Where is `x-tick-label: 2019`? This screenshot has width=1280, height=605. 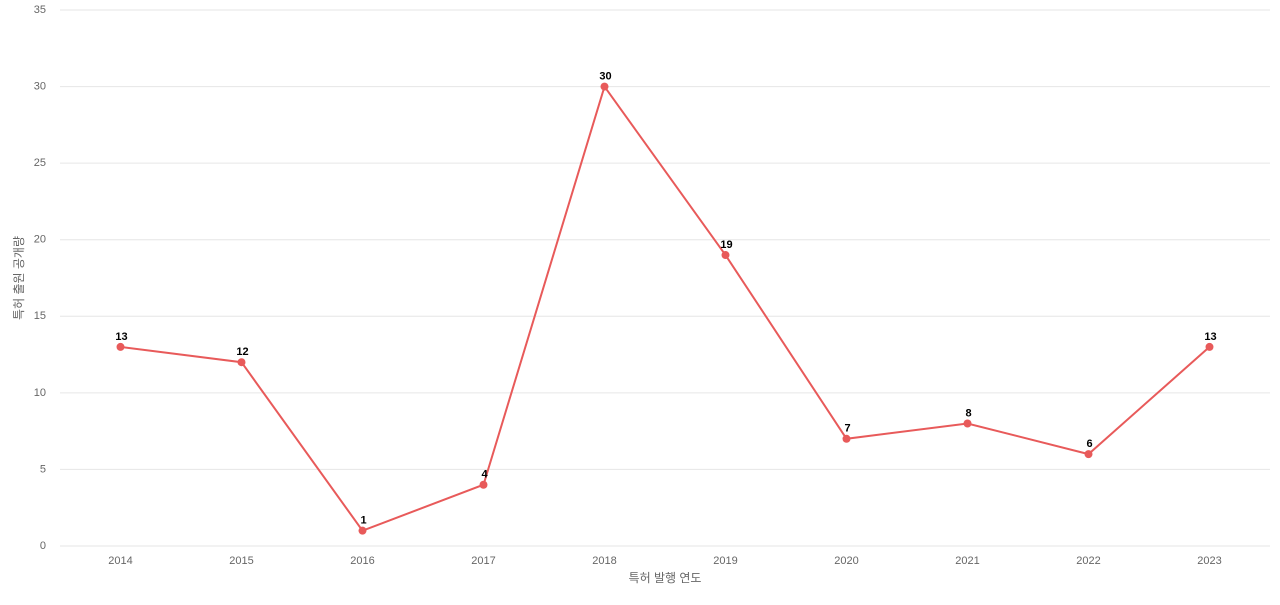 x-tick-label: 2019 is located at coordinates (725, 561).